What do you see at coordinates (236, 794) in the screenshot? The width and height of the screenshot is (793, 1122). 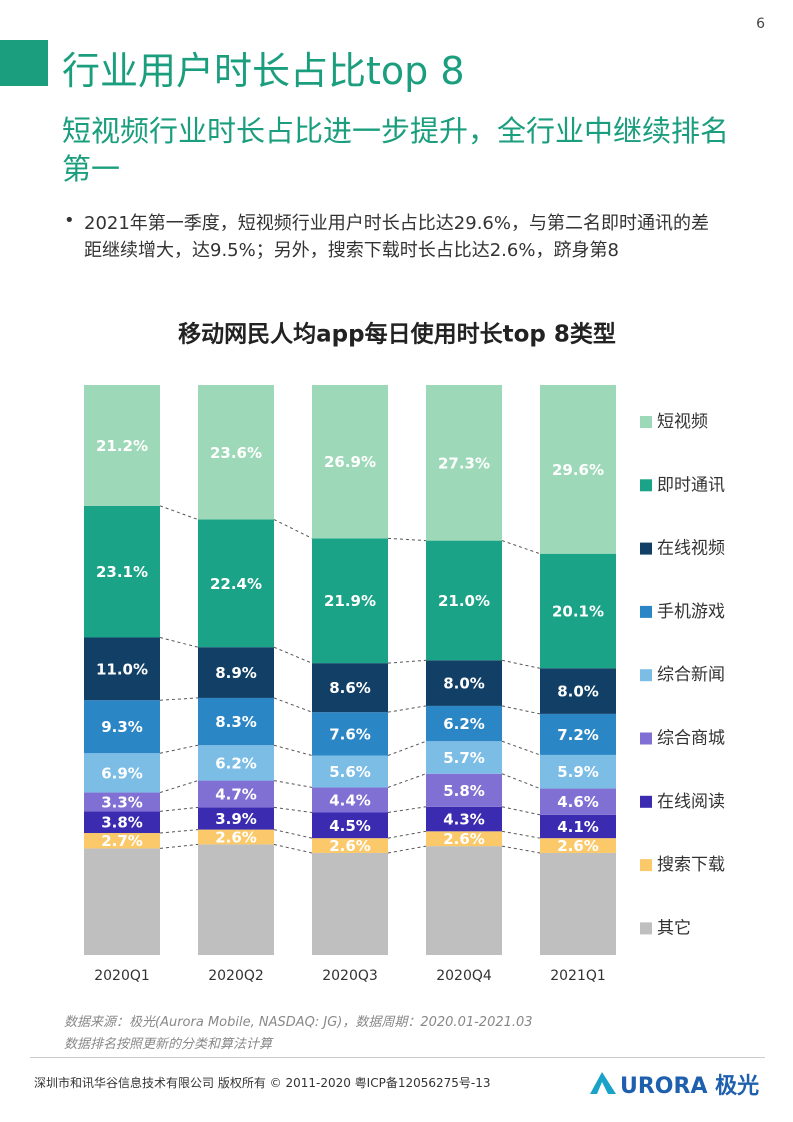 I see `data-label: 4.7%` at bounding box center [236, 794].